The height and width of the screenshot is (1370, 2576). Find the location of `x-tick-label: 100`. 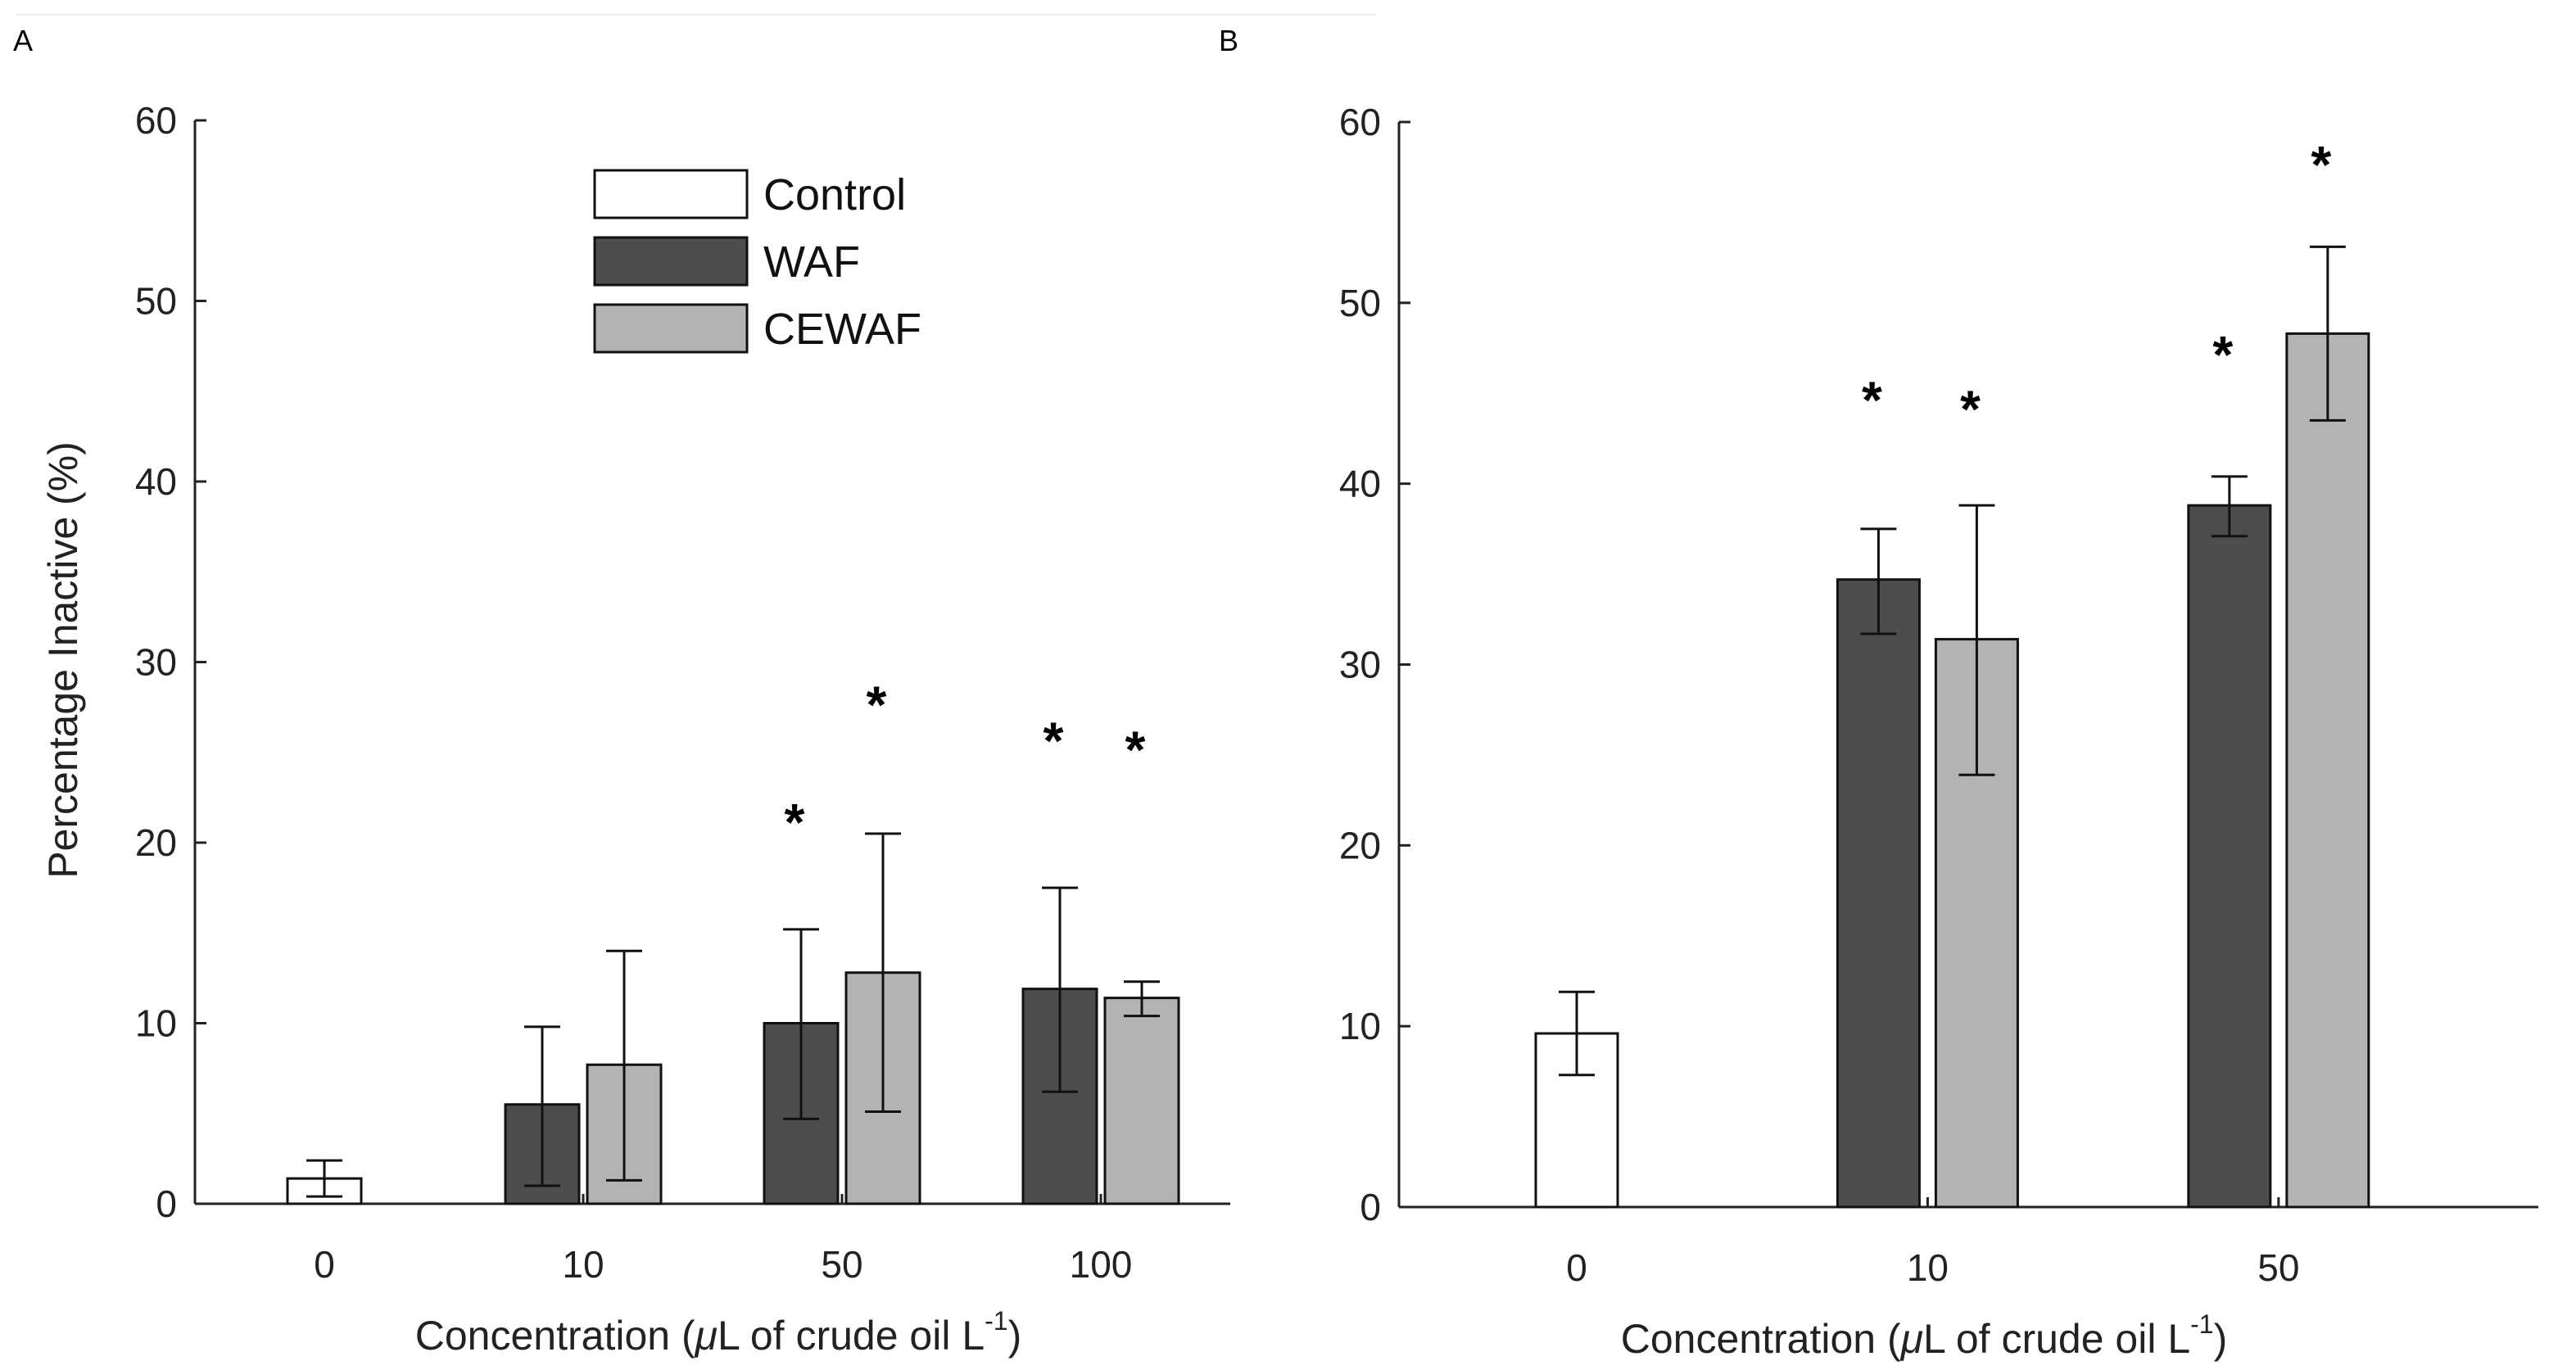

x-tick-label: 100 is located at coordinates (1101, 1264).